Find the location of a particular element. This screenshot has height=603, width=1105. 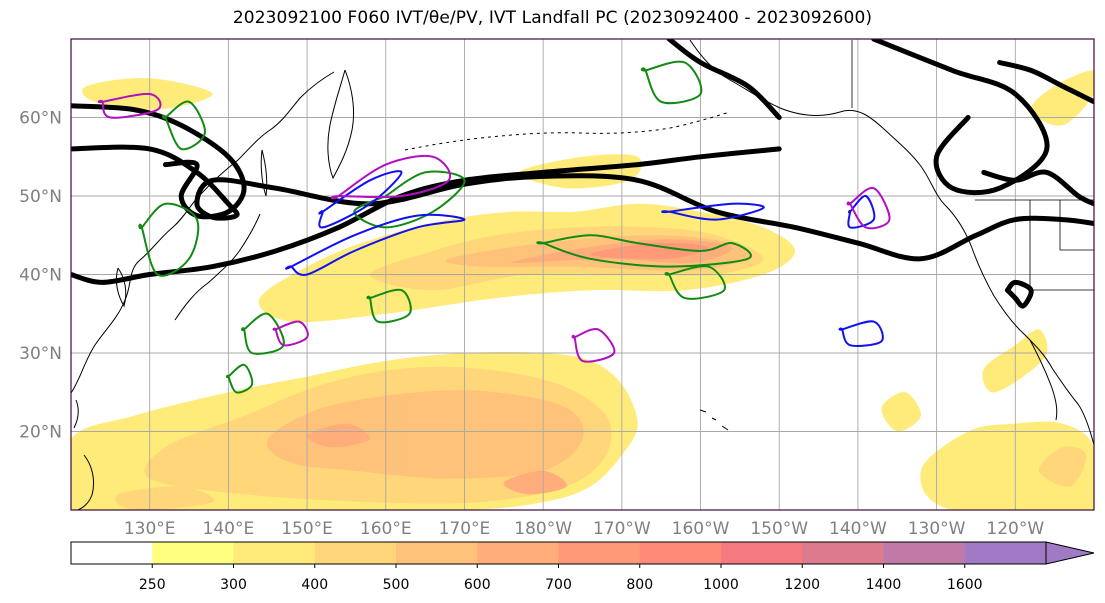

colorbar-tick-label: 1200 is located at coordinates (802, 585).